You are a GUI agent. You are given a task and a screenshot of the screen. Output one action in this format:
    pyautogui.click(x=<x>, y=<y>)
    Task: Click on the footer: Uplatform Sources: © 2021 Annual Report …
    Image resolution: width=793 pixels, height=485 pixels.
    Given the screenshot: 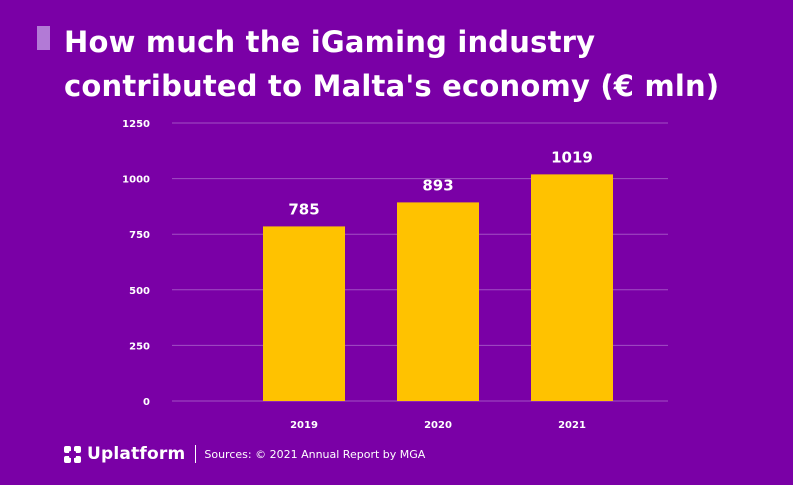 What is the action you would take?
    pyautogui.click(x=244, y=454)
    